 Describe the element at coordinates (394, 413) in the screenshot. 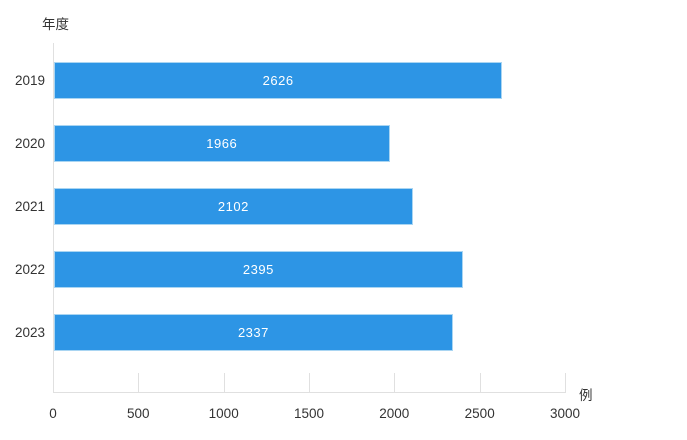

I see `x-tick-label: 2000` at that location.